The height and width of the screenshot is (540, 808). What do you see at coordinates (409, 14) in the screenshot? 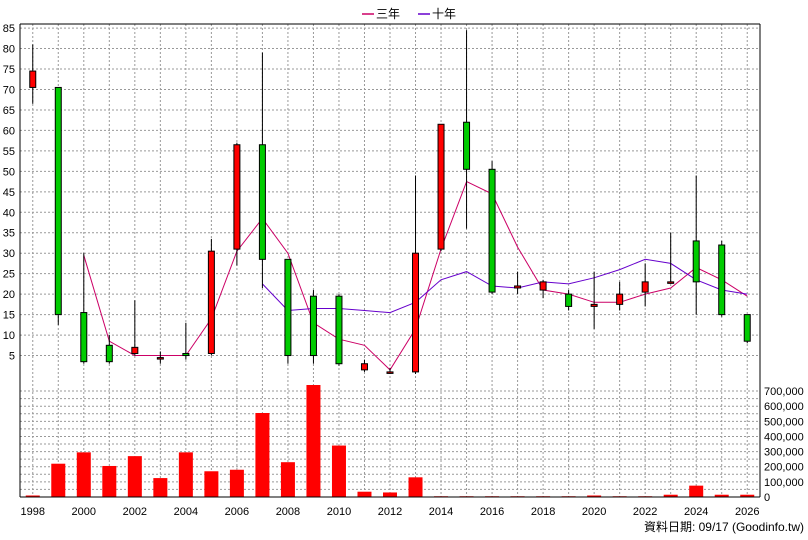
I see `legend: 三年 十年` at bounding box center [409, 14].